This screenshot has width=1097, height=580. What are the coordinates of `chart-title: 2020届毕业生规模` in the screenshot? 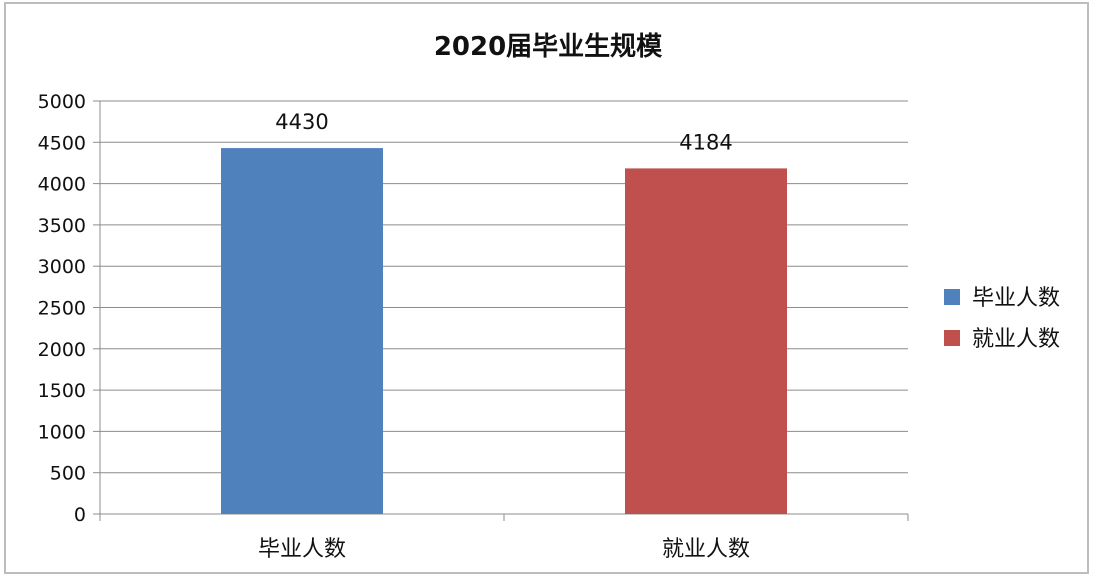 It's located at (548, 47).